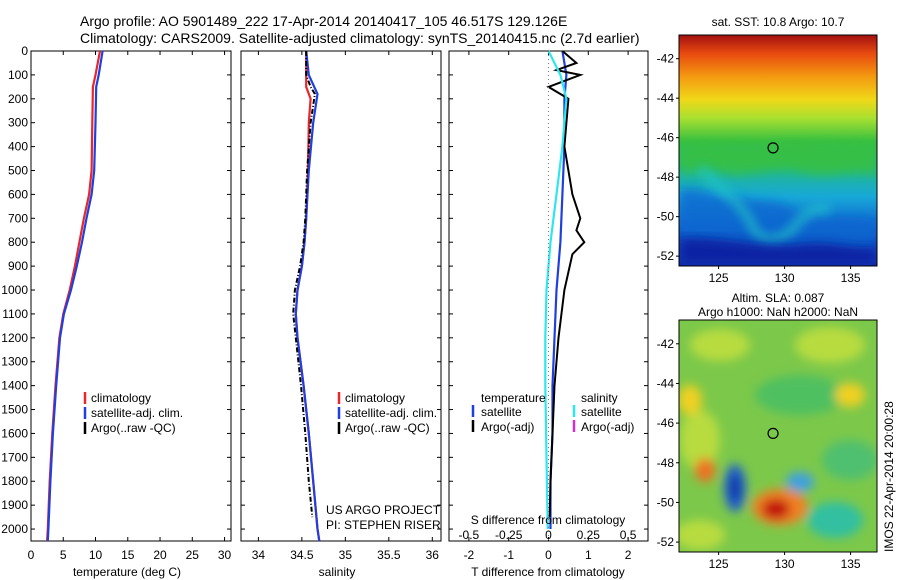 This screenshot has width=900, height=580. I want to click on temperature-series, so click(75, 296).